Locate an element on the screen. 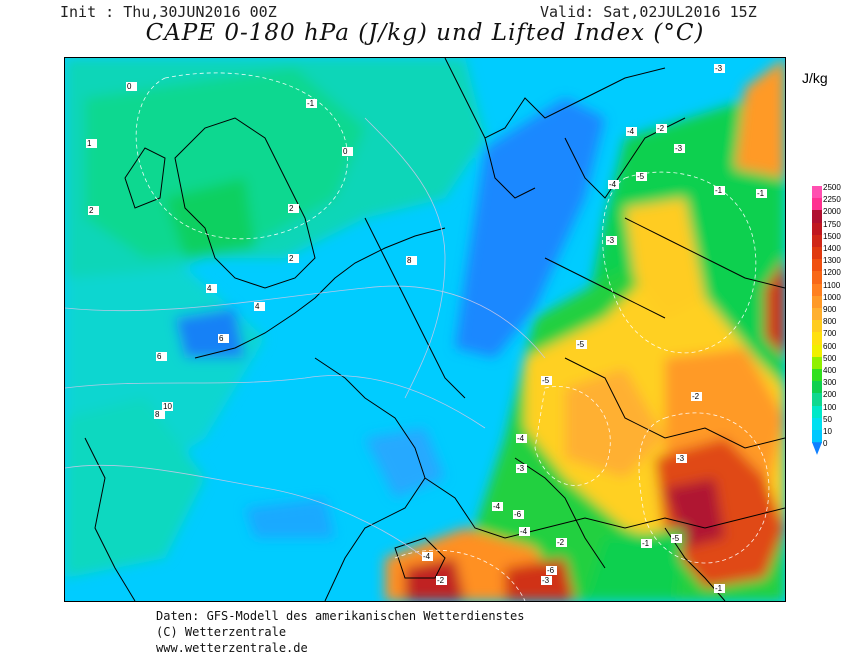 This screenshot has height=657, width=850. copyright-line: (C) Wetterzentrale is located at coordinates (221, 632).